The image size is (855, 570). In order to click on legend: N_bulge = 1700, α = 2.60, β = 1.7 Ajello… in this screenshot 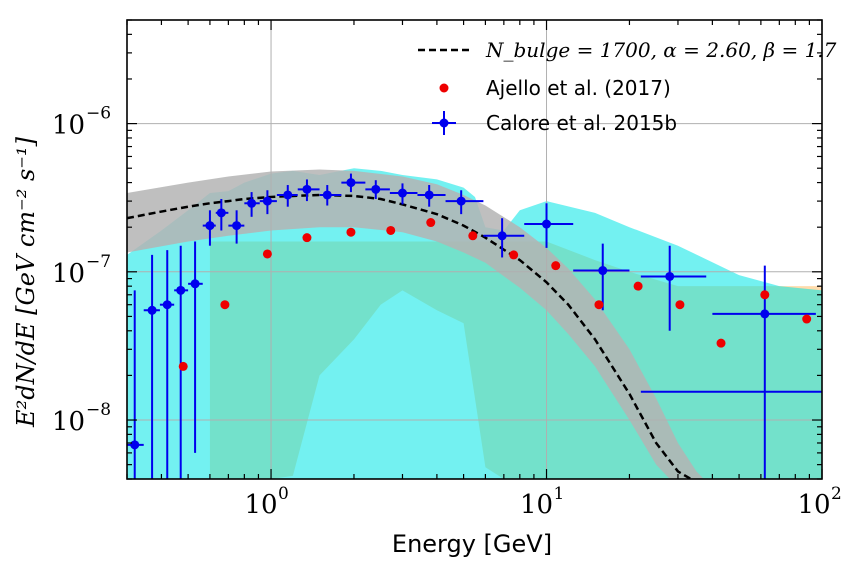, I will do `click(627, 86)`.